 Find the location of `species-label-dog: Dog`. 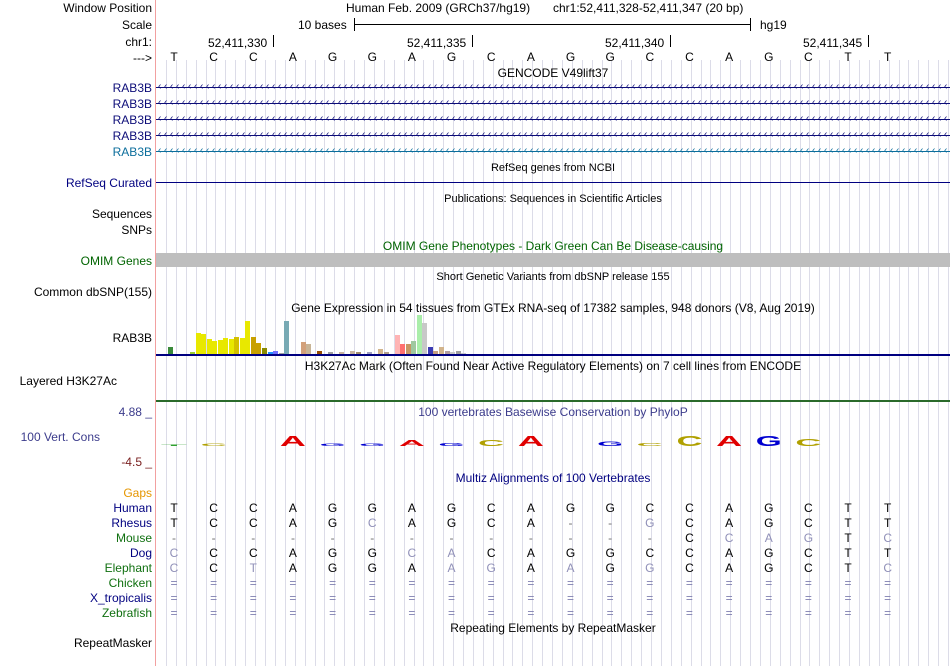

species-label-dog: Dog is located at coordinates (140, 553).